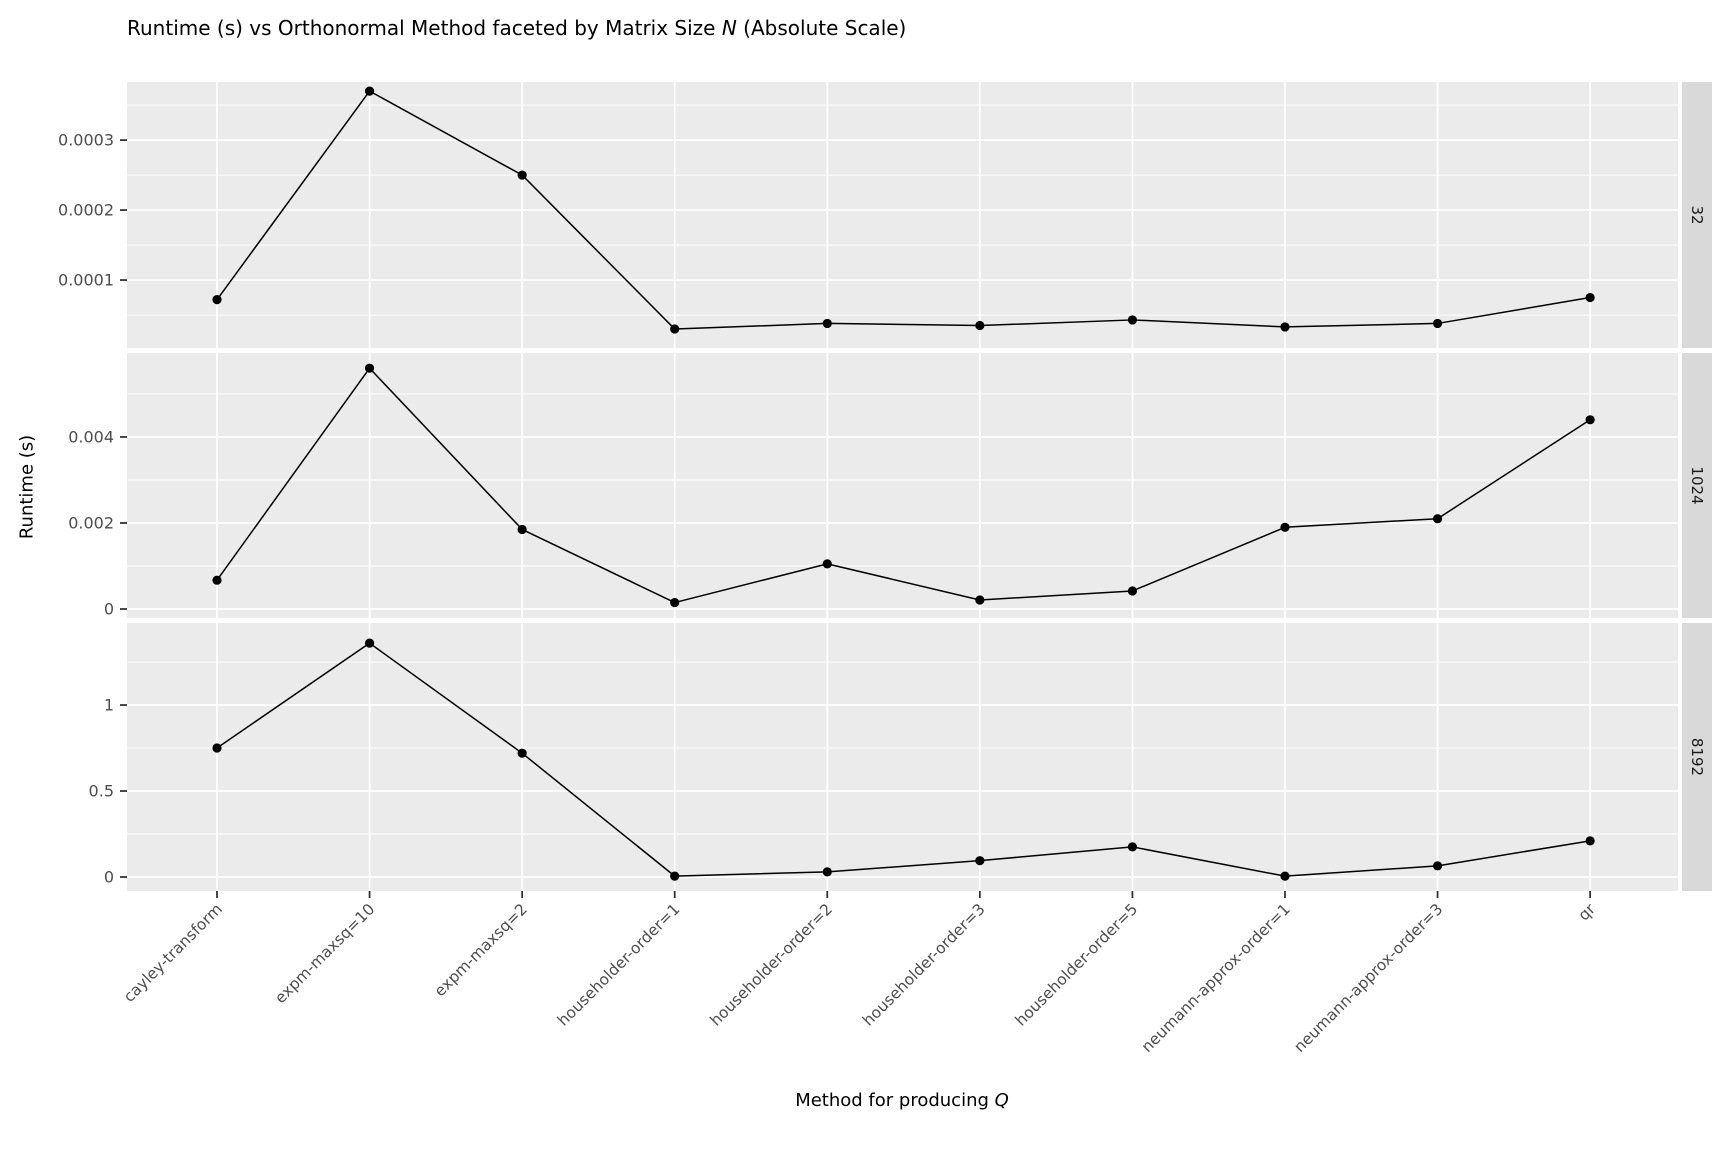 Image resolution: width=1728 pixels, height=1152 pixels. Describe the element at coordinates (895, 1100) in the screenshot. I see `x-axis-title-prefix: Method for producing` at that location.